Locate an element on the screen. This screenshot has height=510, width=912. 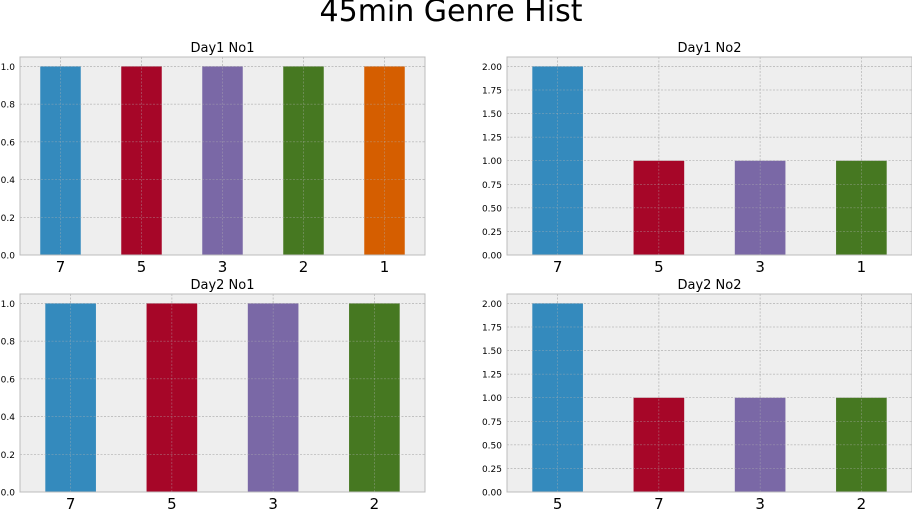
subplot-title: Day2 No1 is located at coordinates (222, 285).